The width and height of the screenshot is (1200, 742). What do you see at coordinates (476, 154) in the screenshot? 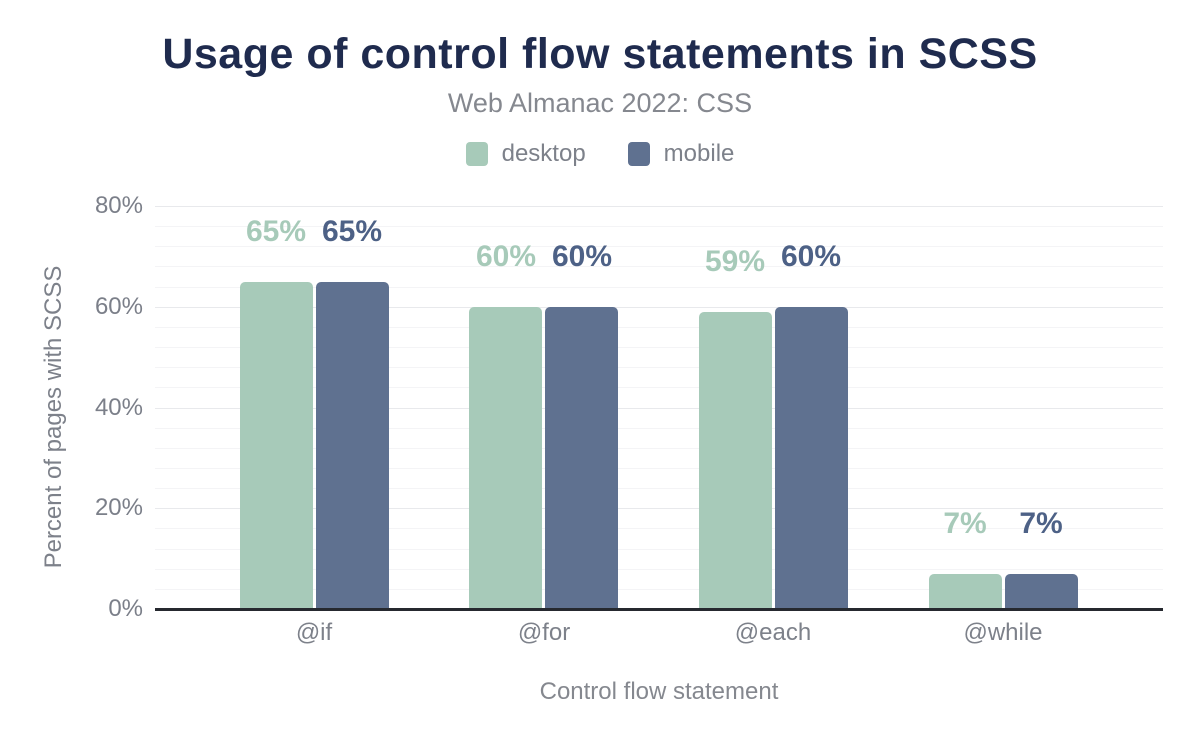
I see `desktop-swatch-icon` at bounding box center [476, 154].